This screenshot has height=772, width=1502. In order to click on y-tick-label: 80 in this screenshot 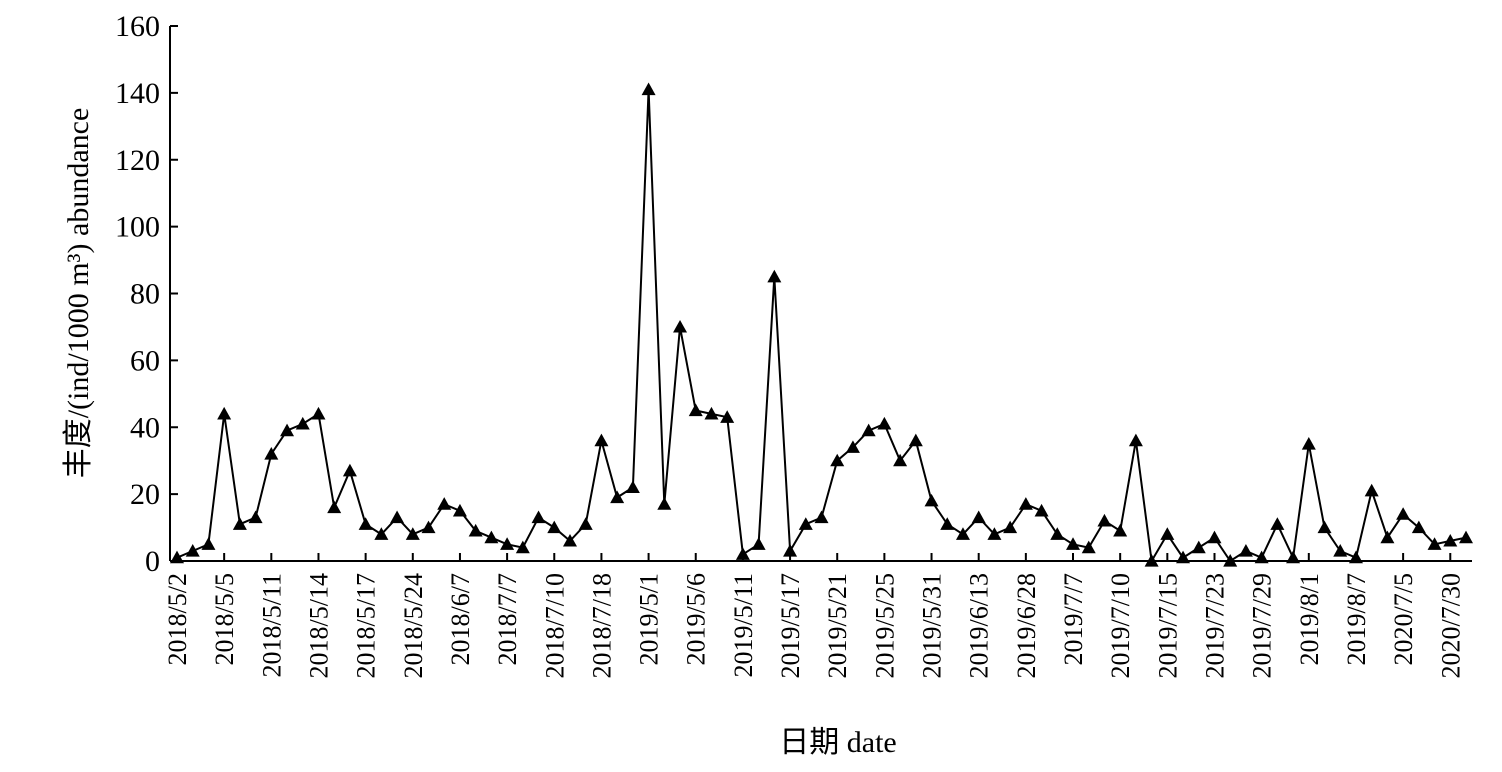, I will do `click(145, 294)`.